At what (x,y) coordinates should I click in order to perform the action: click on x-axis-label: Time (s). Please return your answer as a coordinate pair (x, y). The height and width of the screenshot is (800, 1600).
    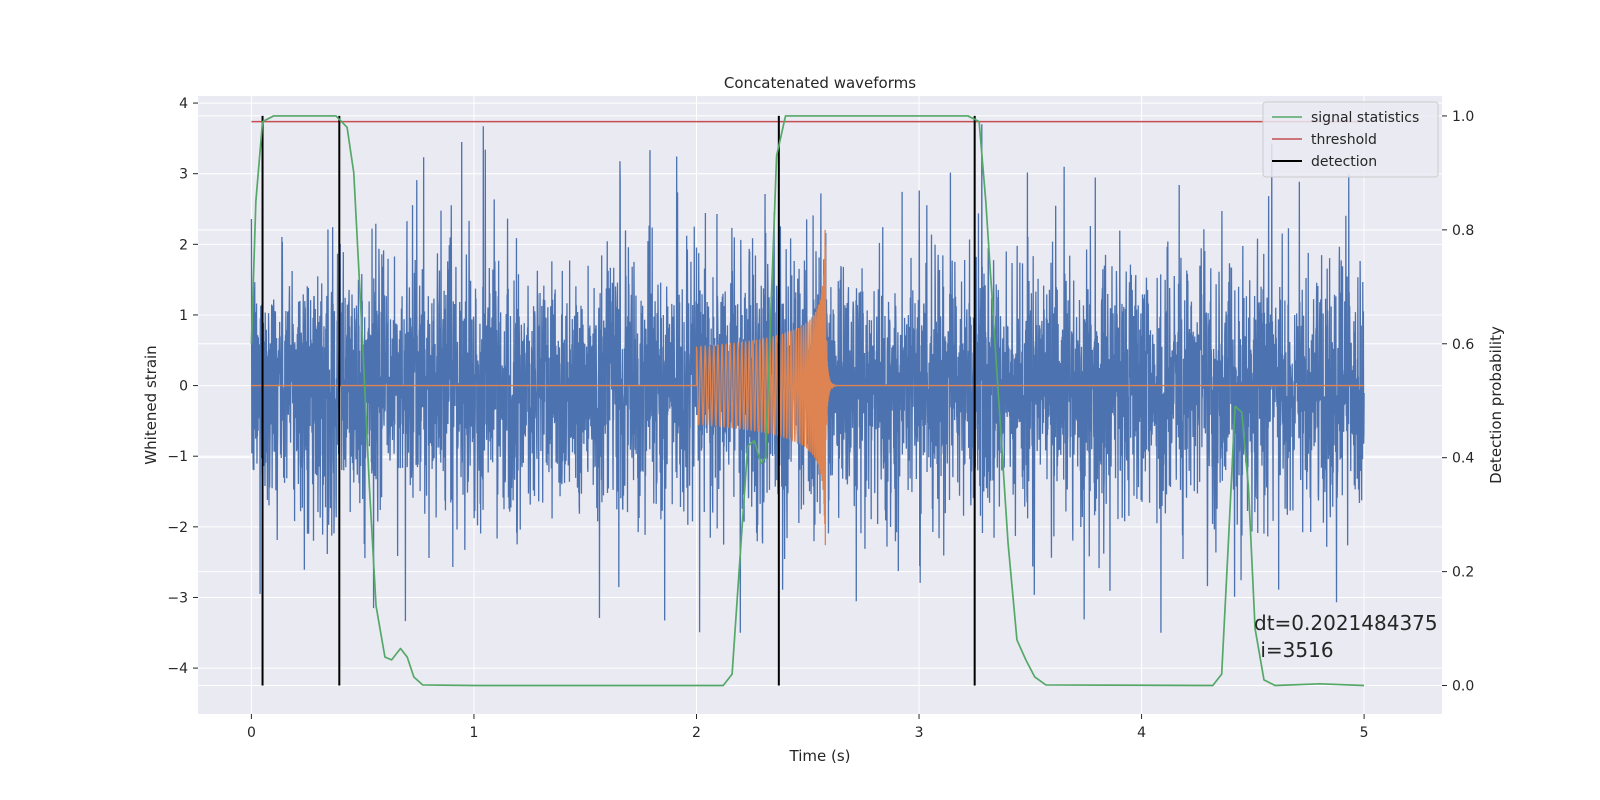
    Looking at the image, I should click on (820, 756).